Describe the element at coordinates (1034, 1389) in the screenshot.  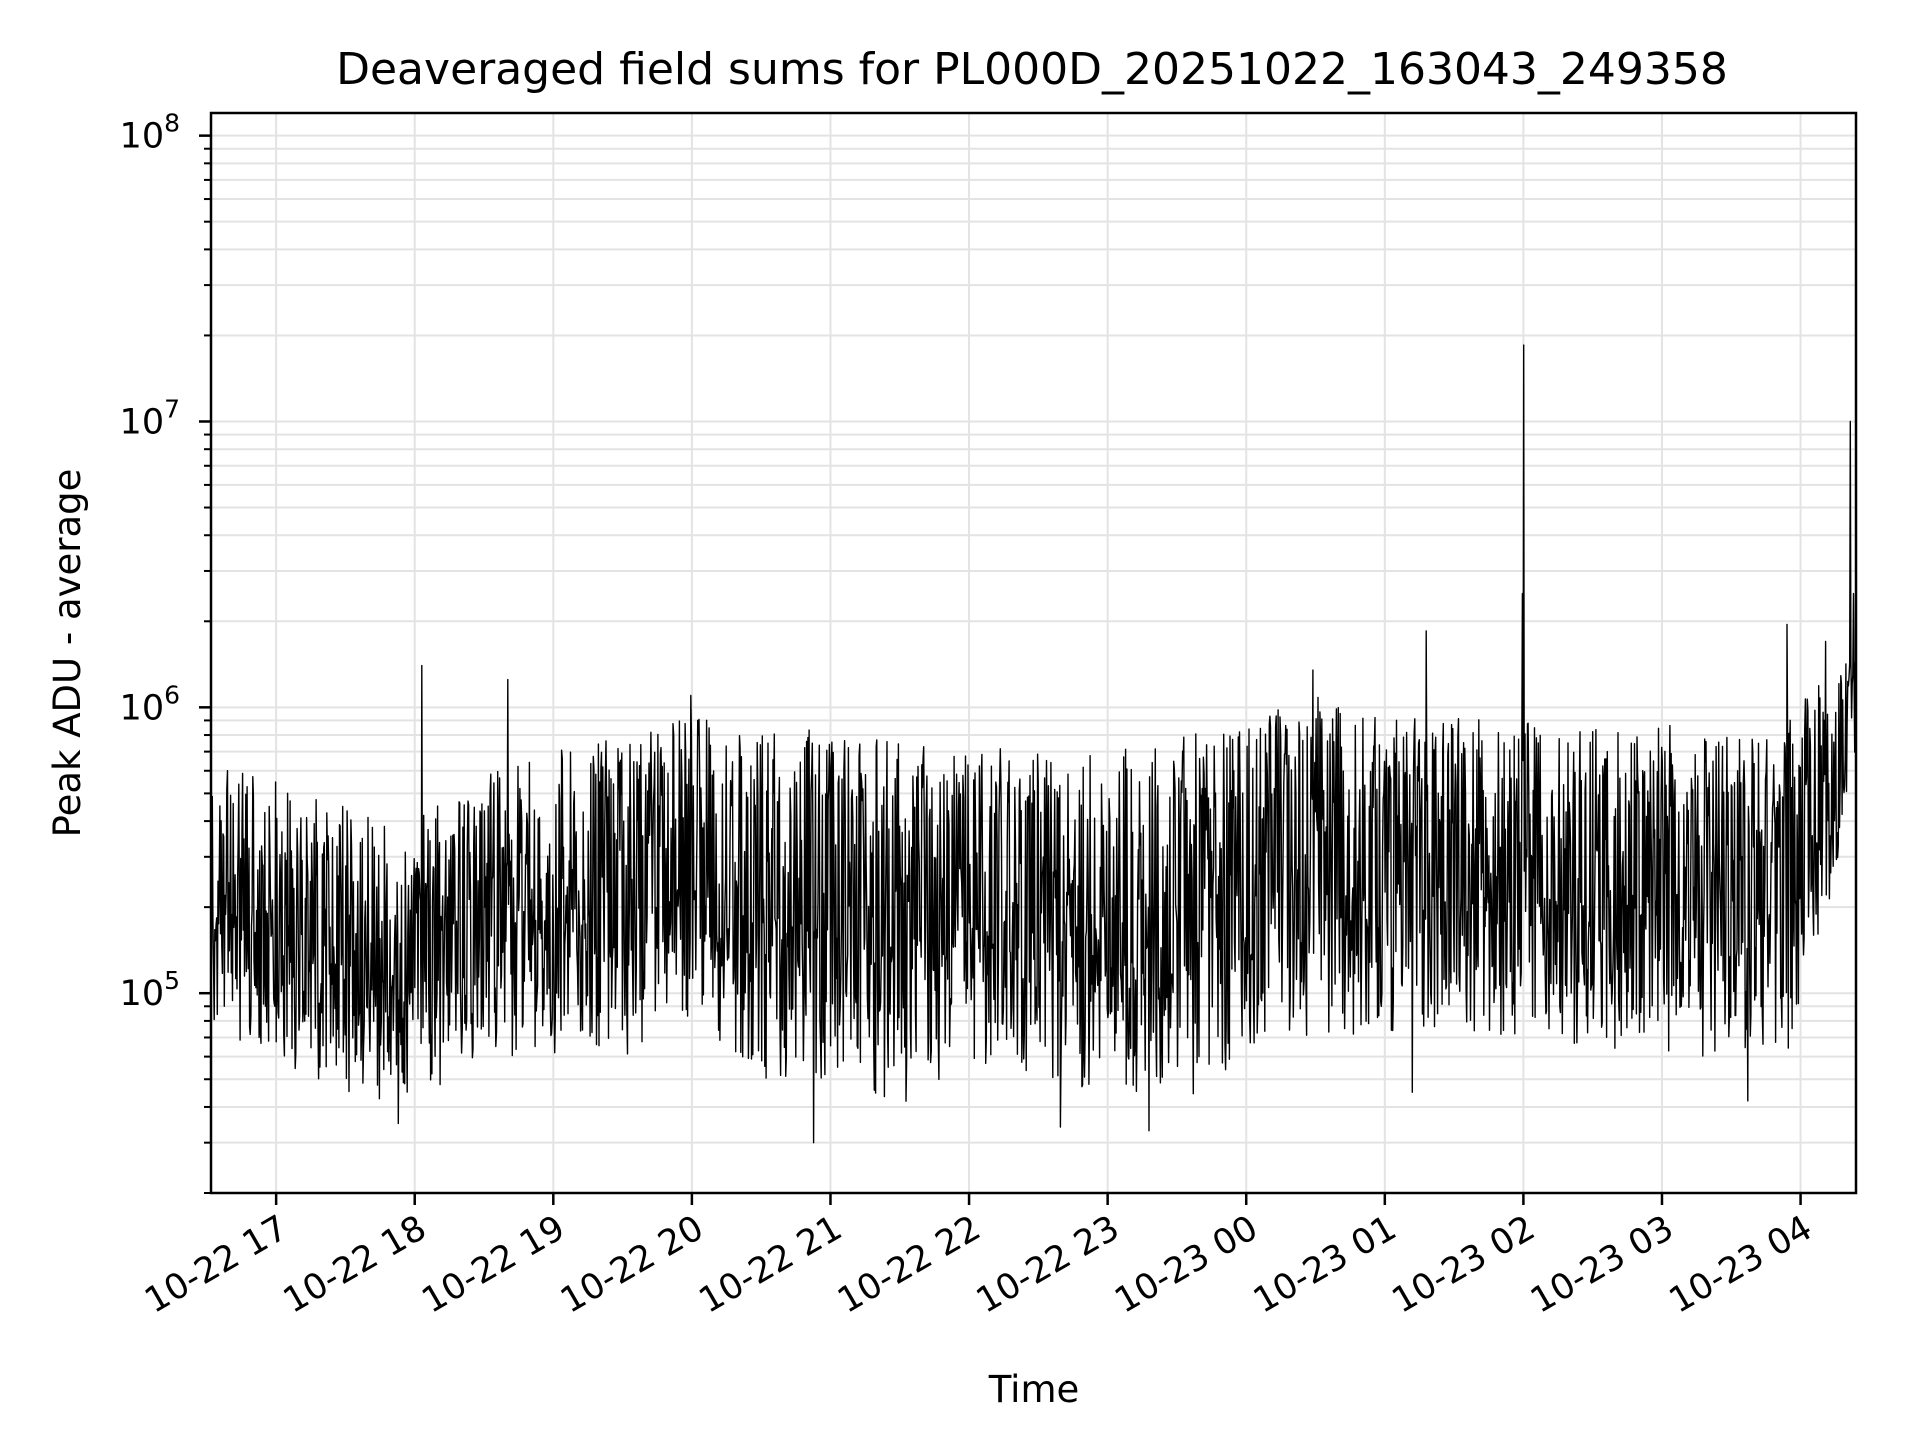
I see `x-axis-label: Time` at that location.